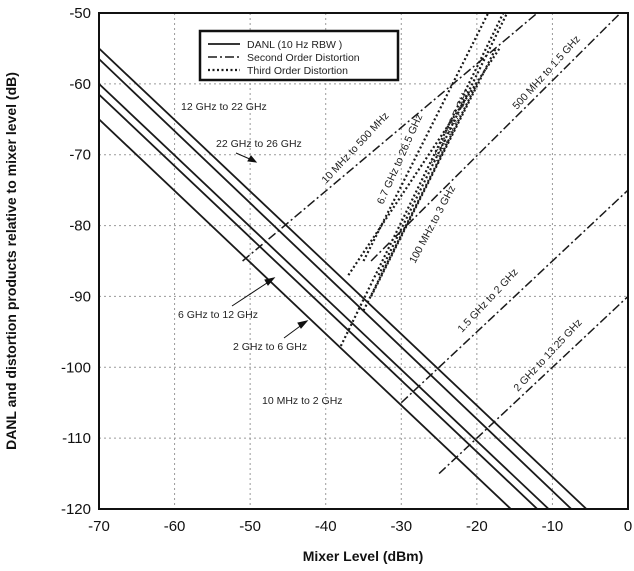 The image size is (634, 571). Describe the element at coordinates (76, 261) in the screenshot. I see `y-tick-labels: -50 -60 -70 -80 -90 -100 -110 -120` at that location.